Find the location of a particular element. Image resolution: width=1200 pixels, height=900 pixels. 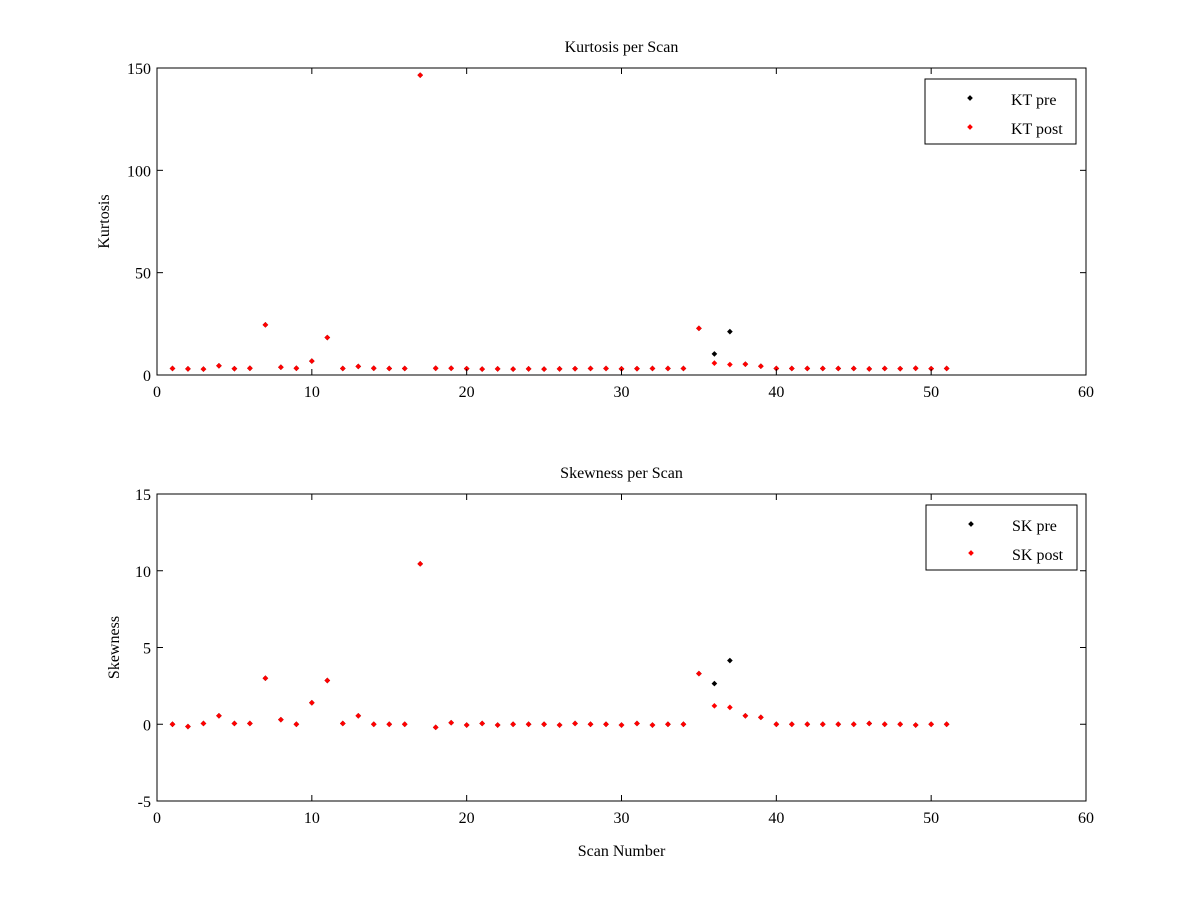

skewness-x-axis-label: Scan Number is located at coordinates (622, 851).